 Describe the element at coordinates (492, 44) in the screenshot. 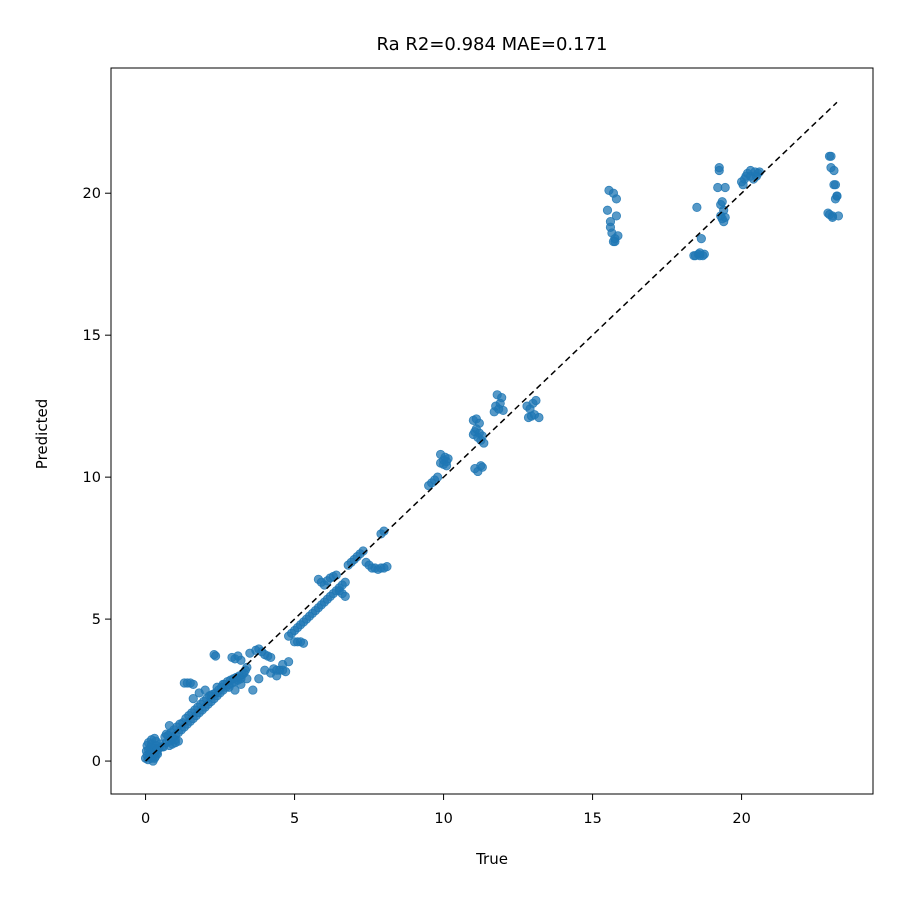

I see `chart-title: Ra R2=0.984 MAE=0.171` at that location.